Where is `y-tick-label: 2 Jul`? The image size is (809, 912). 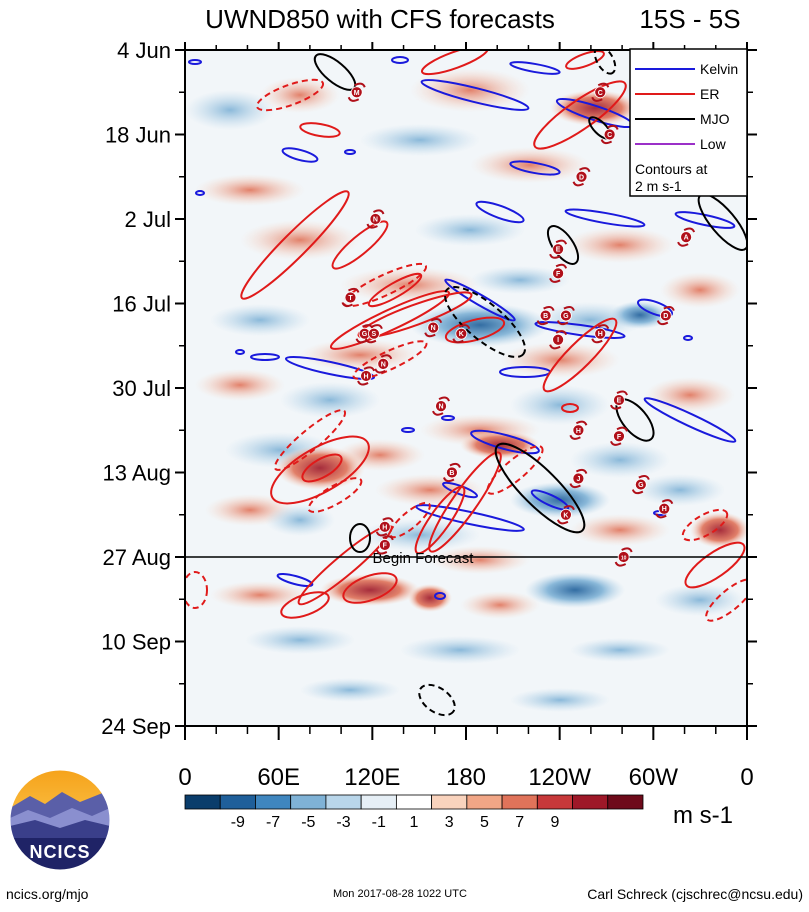 y-tick-label: 2 Jul is located at coordinates (148, 219).